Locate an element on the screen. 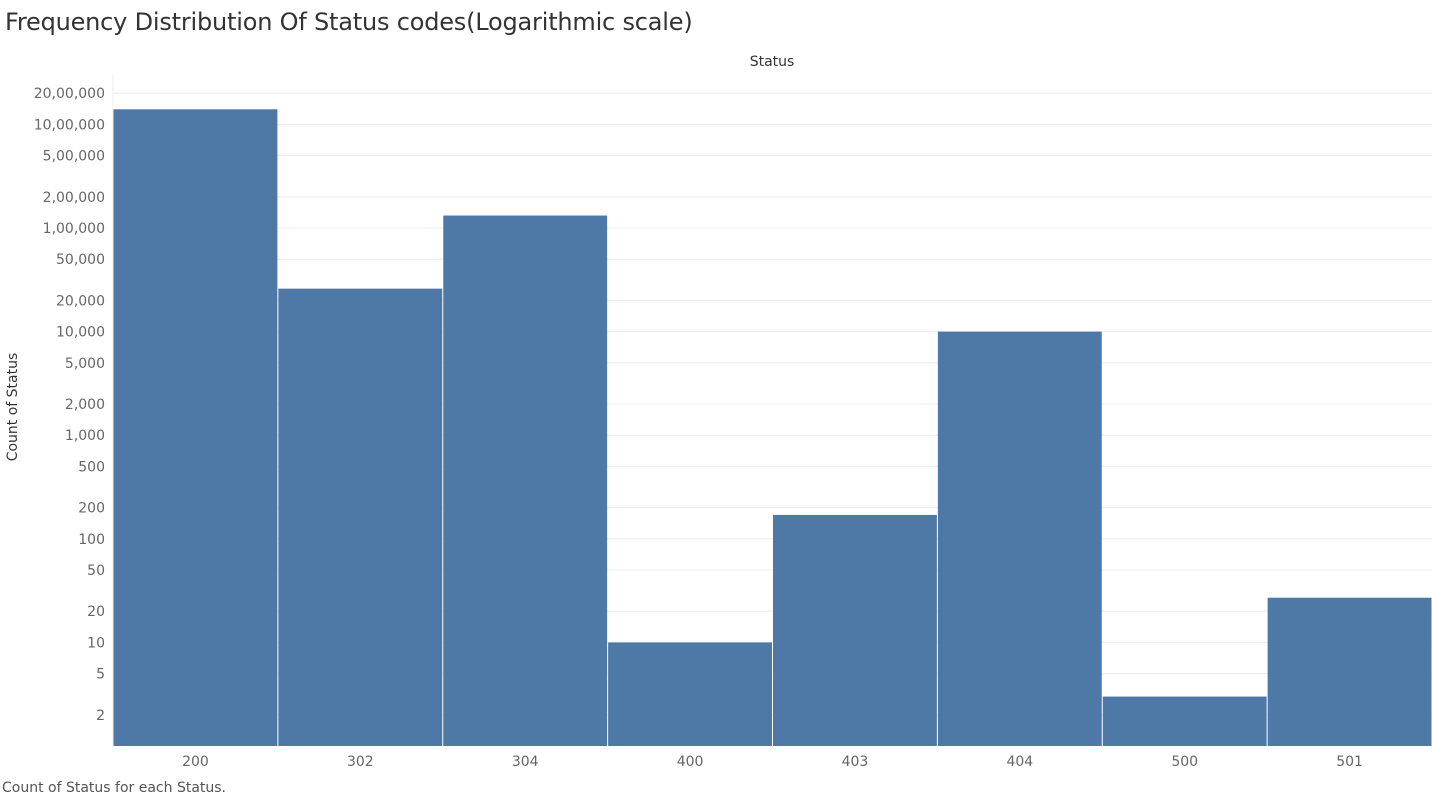 The image size is (1432, 800). x-tick-label: 400 is located at coordinates (690, 762).